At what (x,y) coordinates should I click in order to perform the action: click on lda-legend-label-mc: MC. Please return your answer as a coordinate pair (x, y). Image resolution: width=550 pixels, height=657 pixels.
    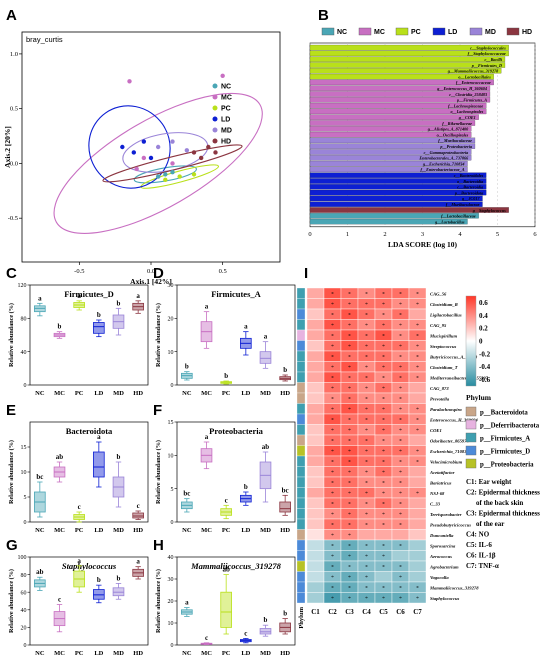
    Looking at the image, I should click on (379, 32).